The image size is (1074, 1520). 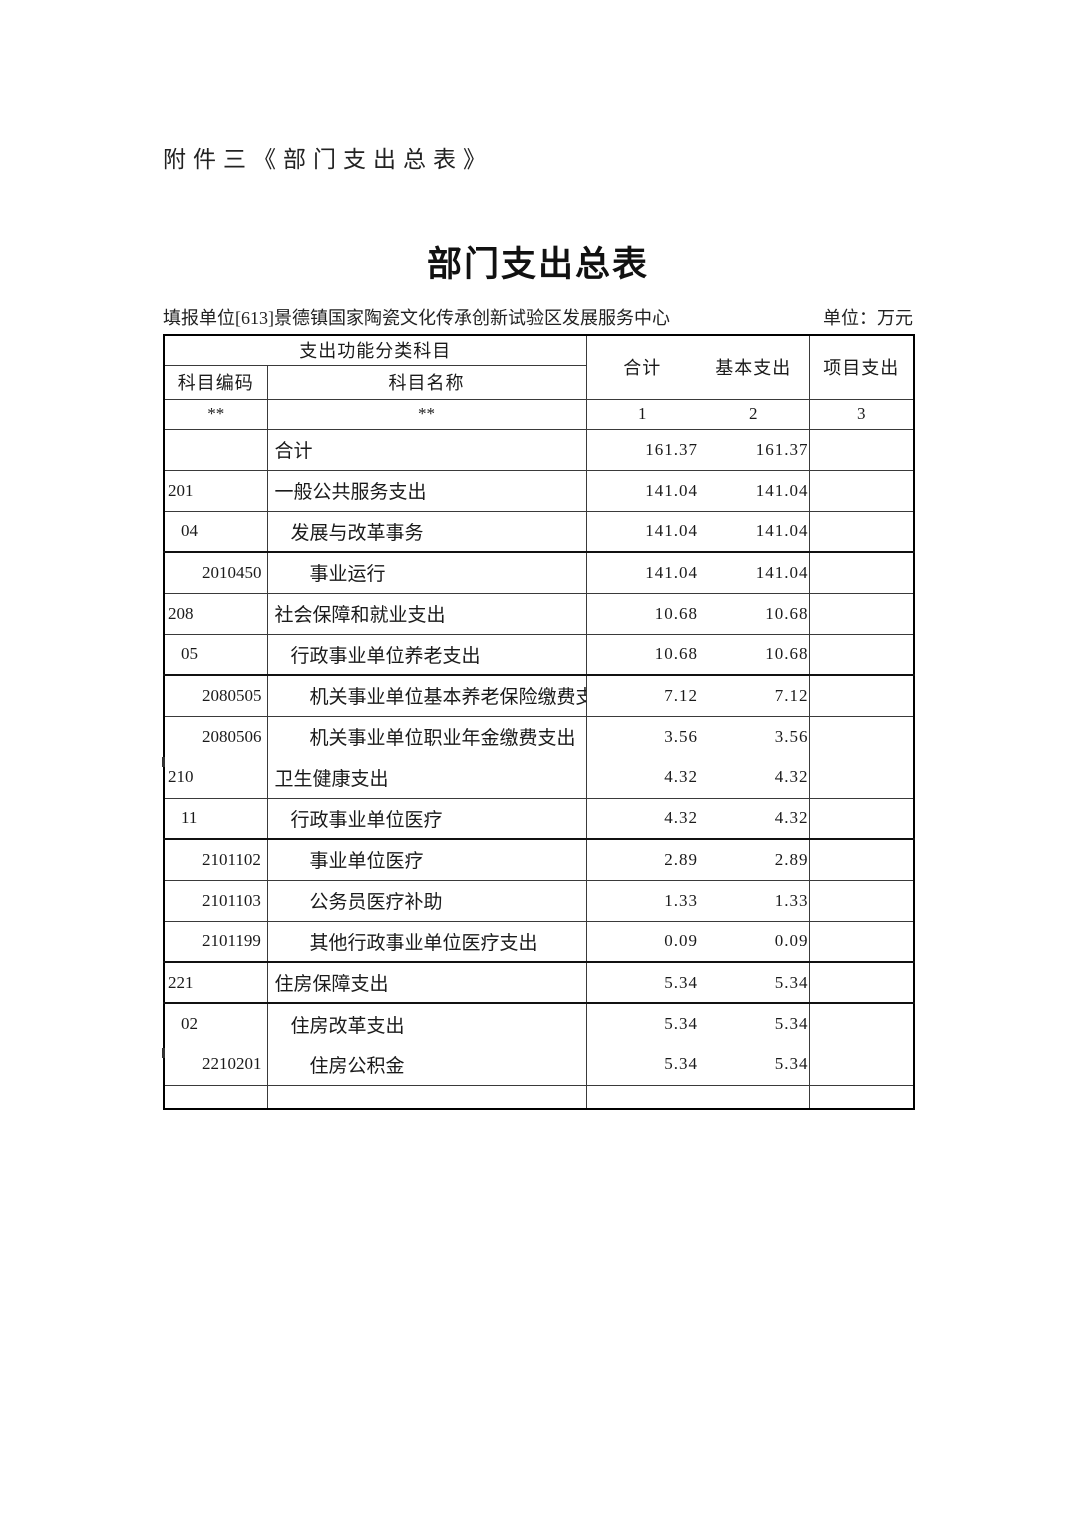 I want to click on table-row: 208 社会保障和就业支出 10.68 10.68, so click(x=539, y=613).